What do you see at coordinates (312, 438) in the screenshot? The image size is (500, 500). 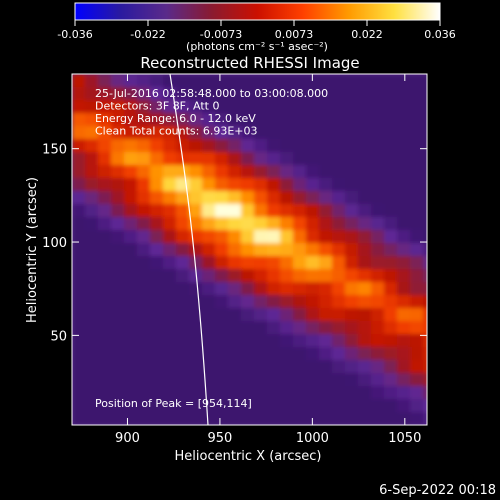 I see `x-tick-label: 1000` at bounding box center [312, 438].